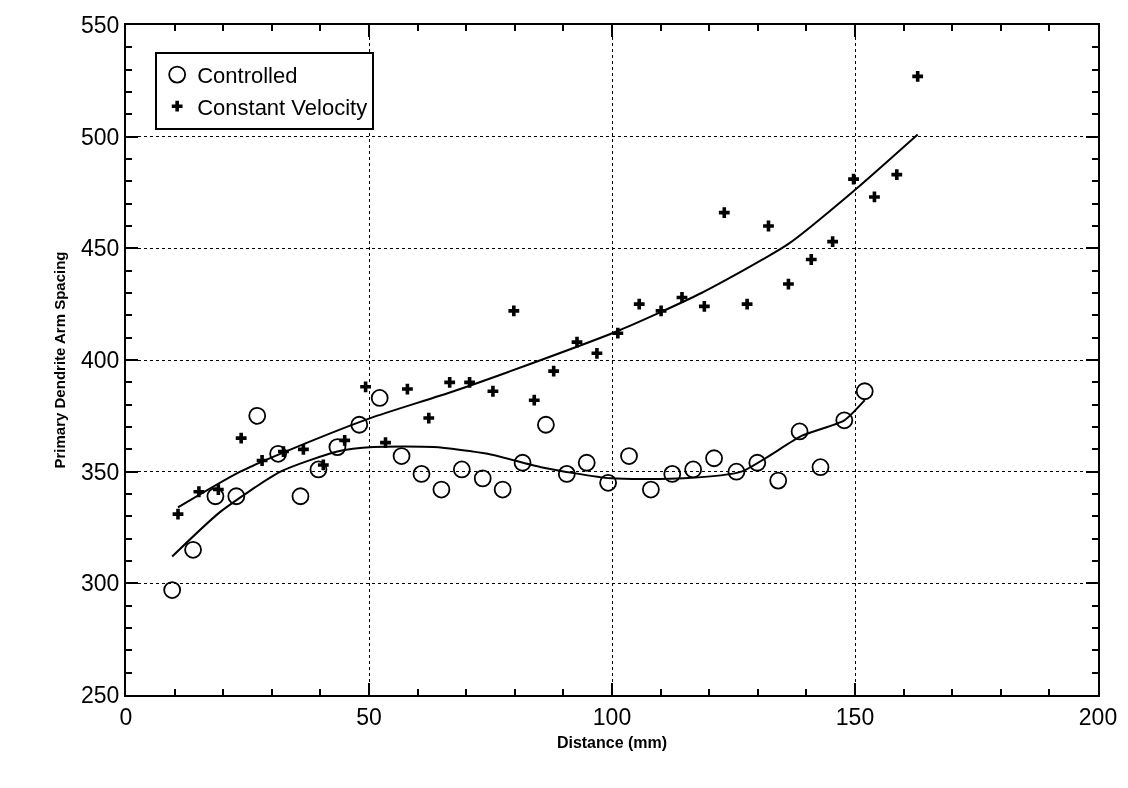  I want to click on y-tick-label: 550, so click(100, 25).